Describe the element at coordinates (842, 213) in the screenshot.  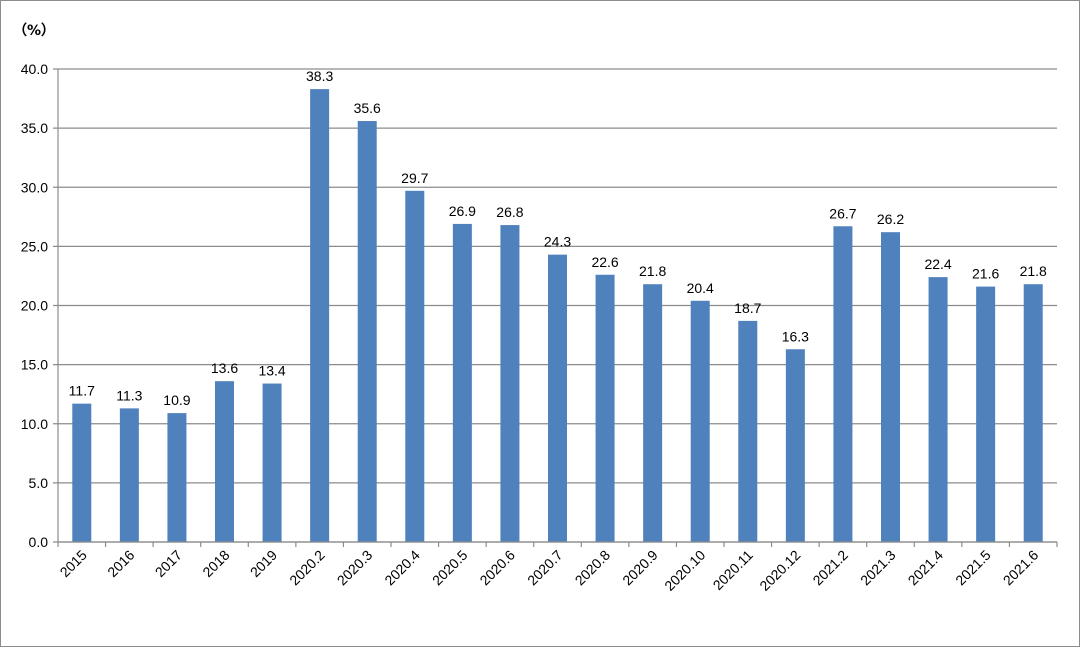
I see `bar-value-label: 26.7` at that location.